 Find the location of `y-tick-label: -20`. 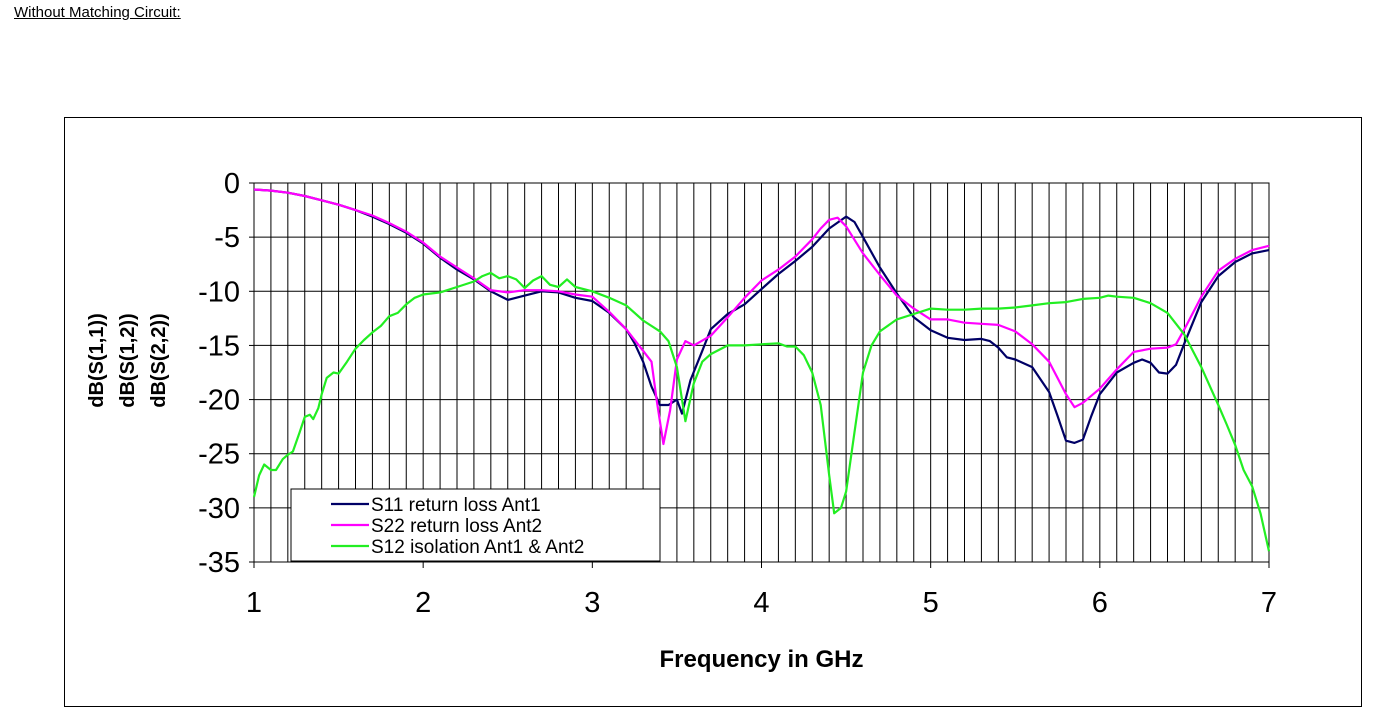

y-tick-label: -20 is located at coordinates (219, 401).